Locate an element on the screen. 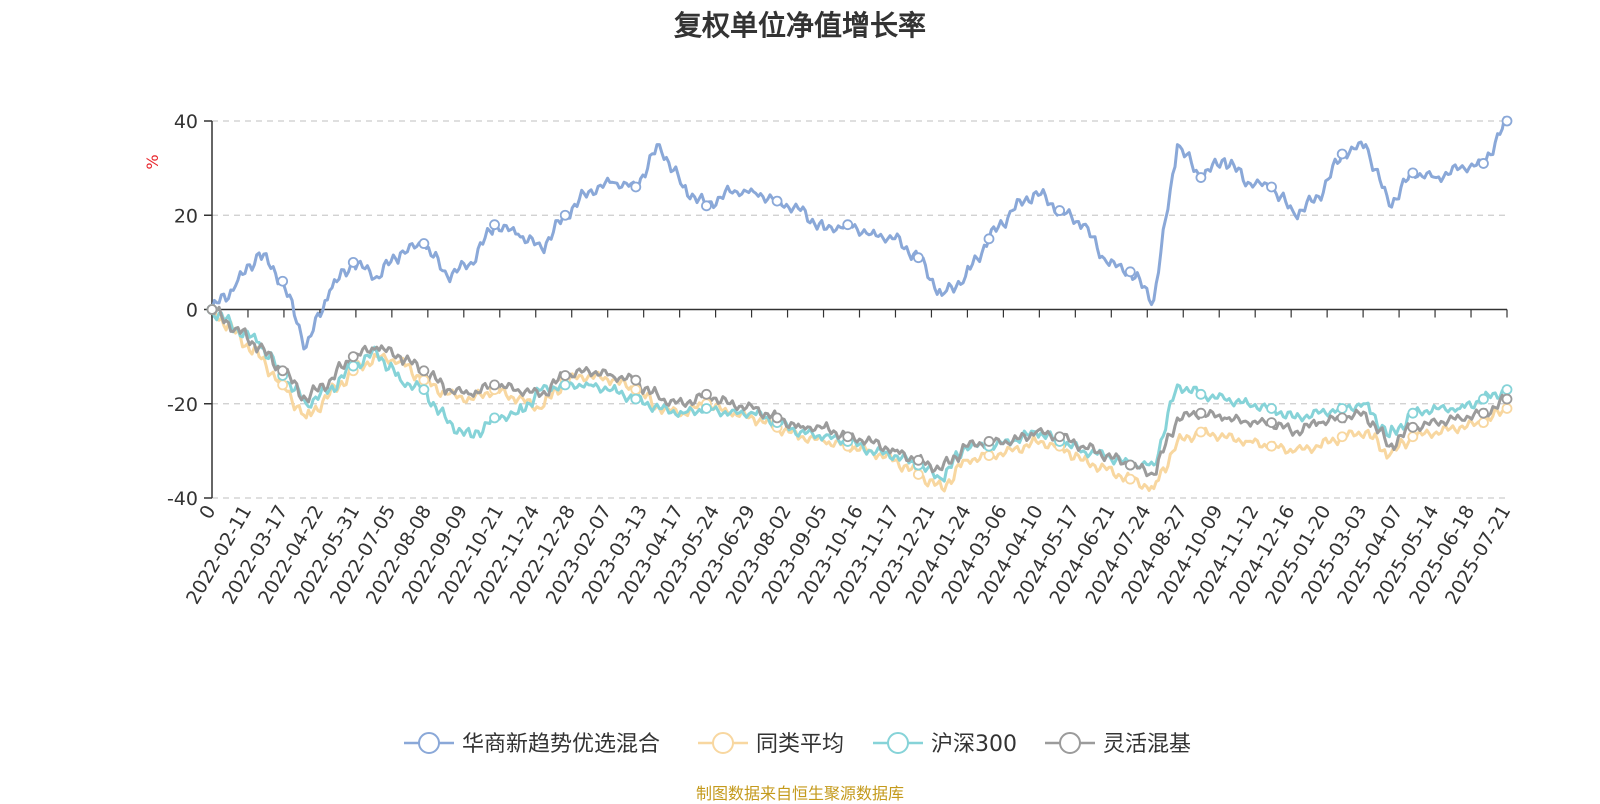 The image size is (1600, 804). legend-label-0: 华商新趋势优选混合 is located at coordinates (561, 744).